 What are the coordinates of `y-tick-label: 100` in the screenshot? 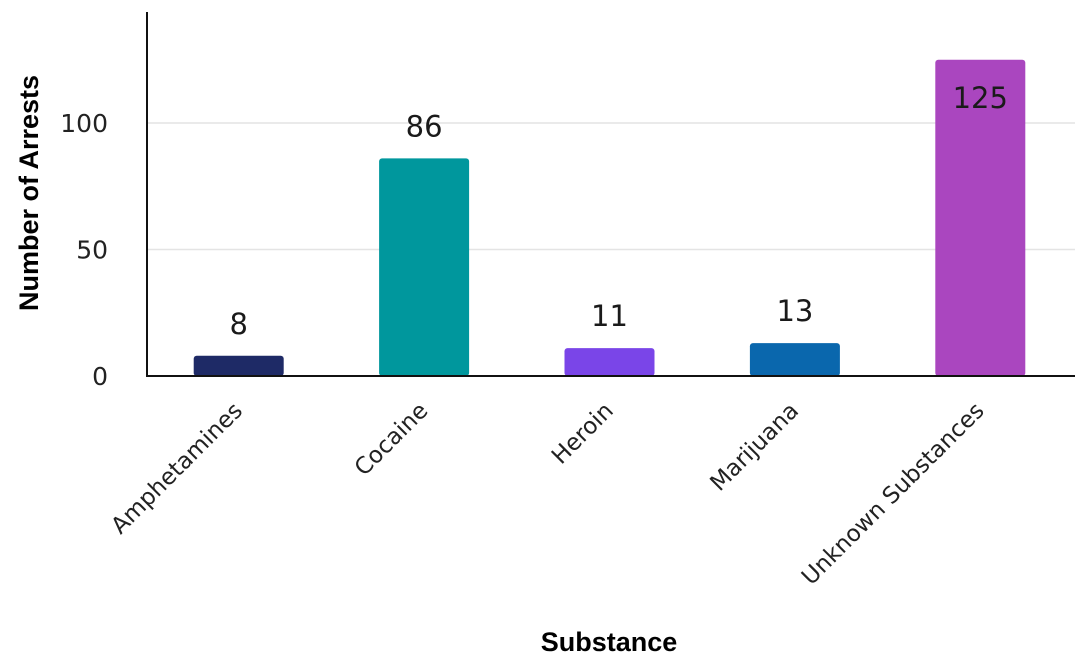 It's located at (84, 123).